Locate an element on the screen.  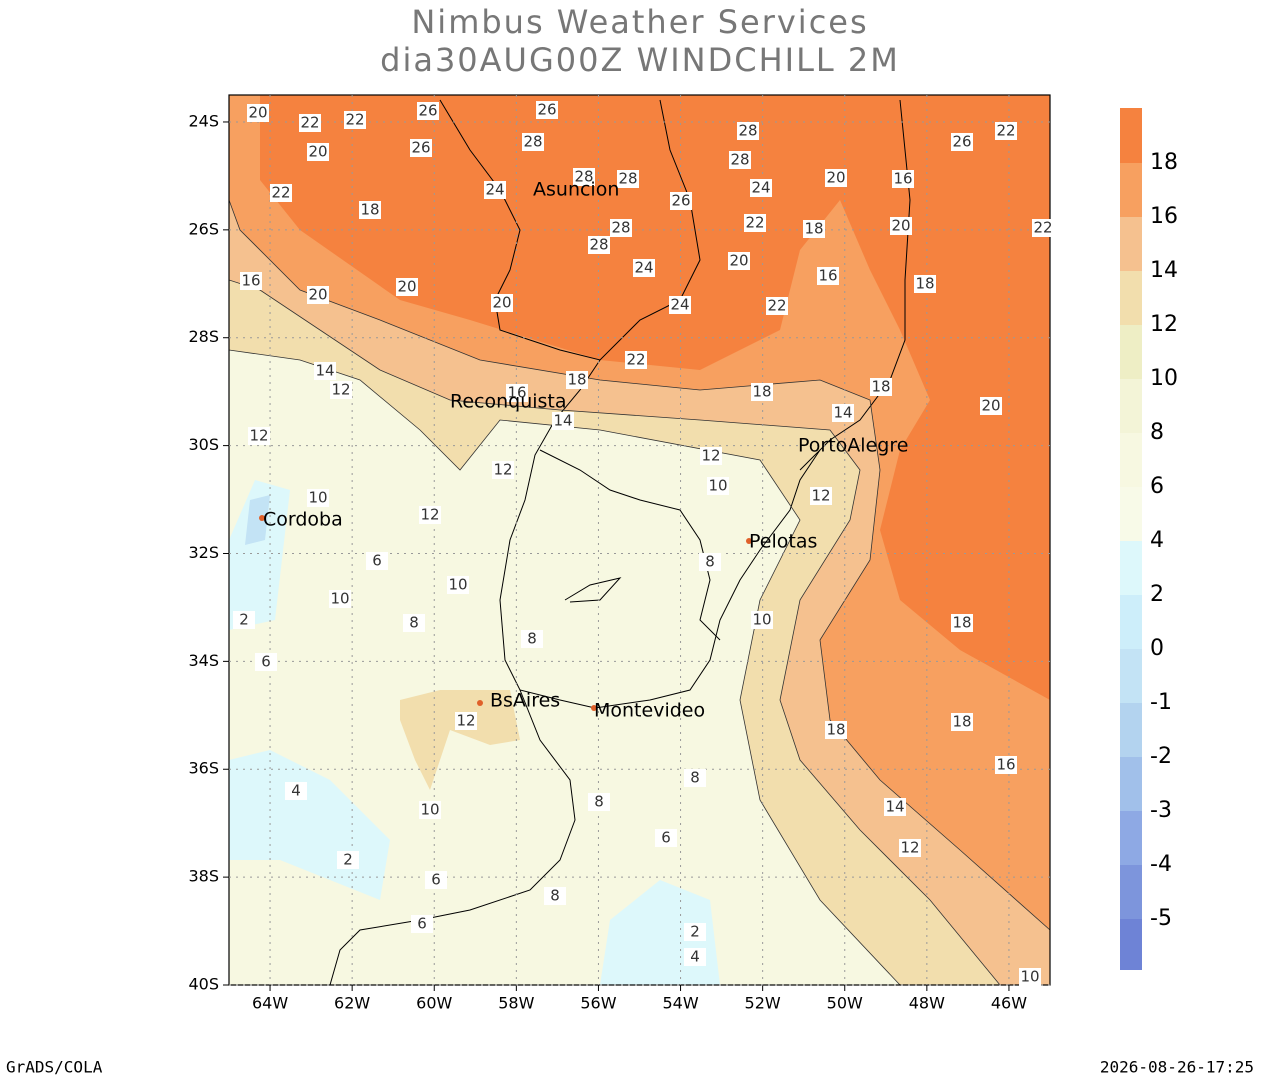
x-tick-label: 50W is located at coordinates (845, 1003).